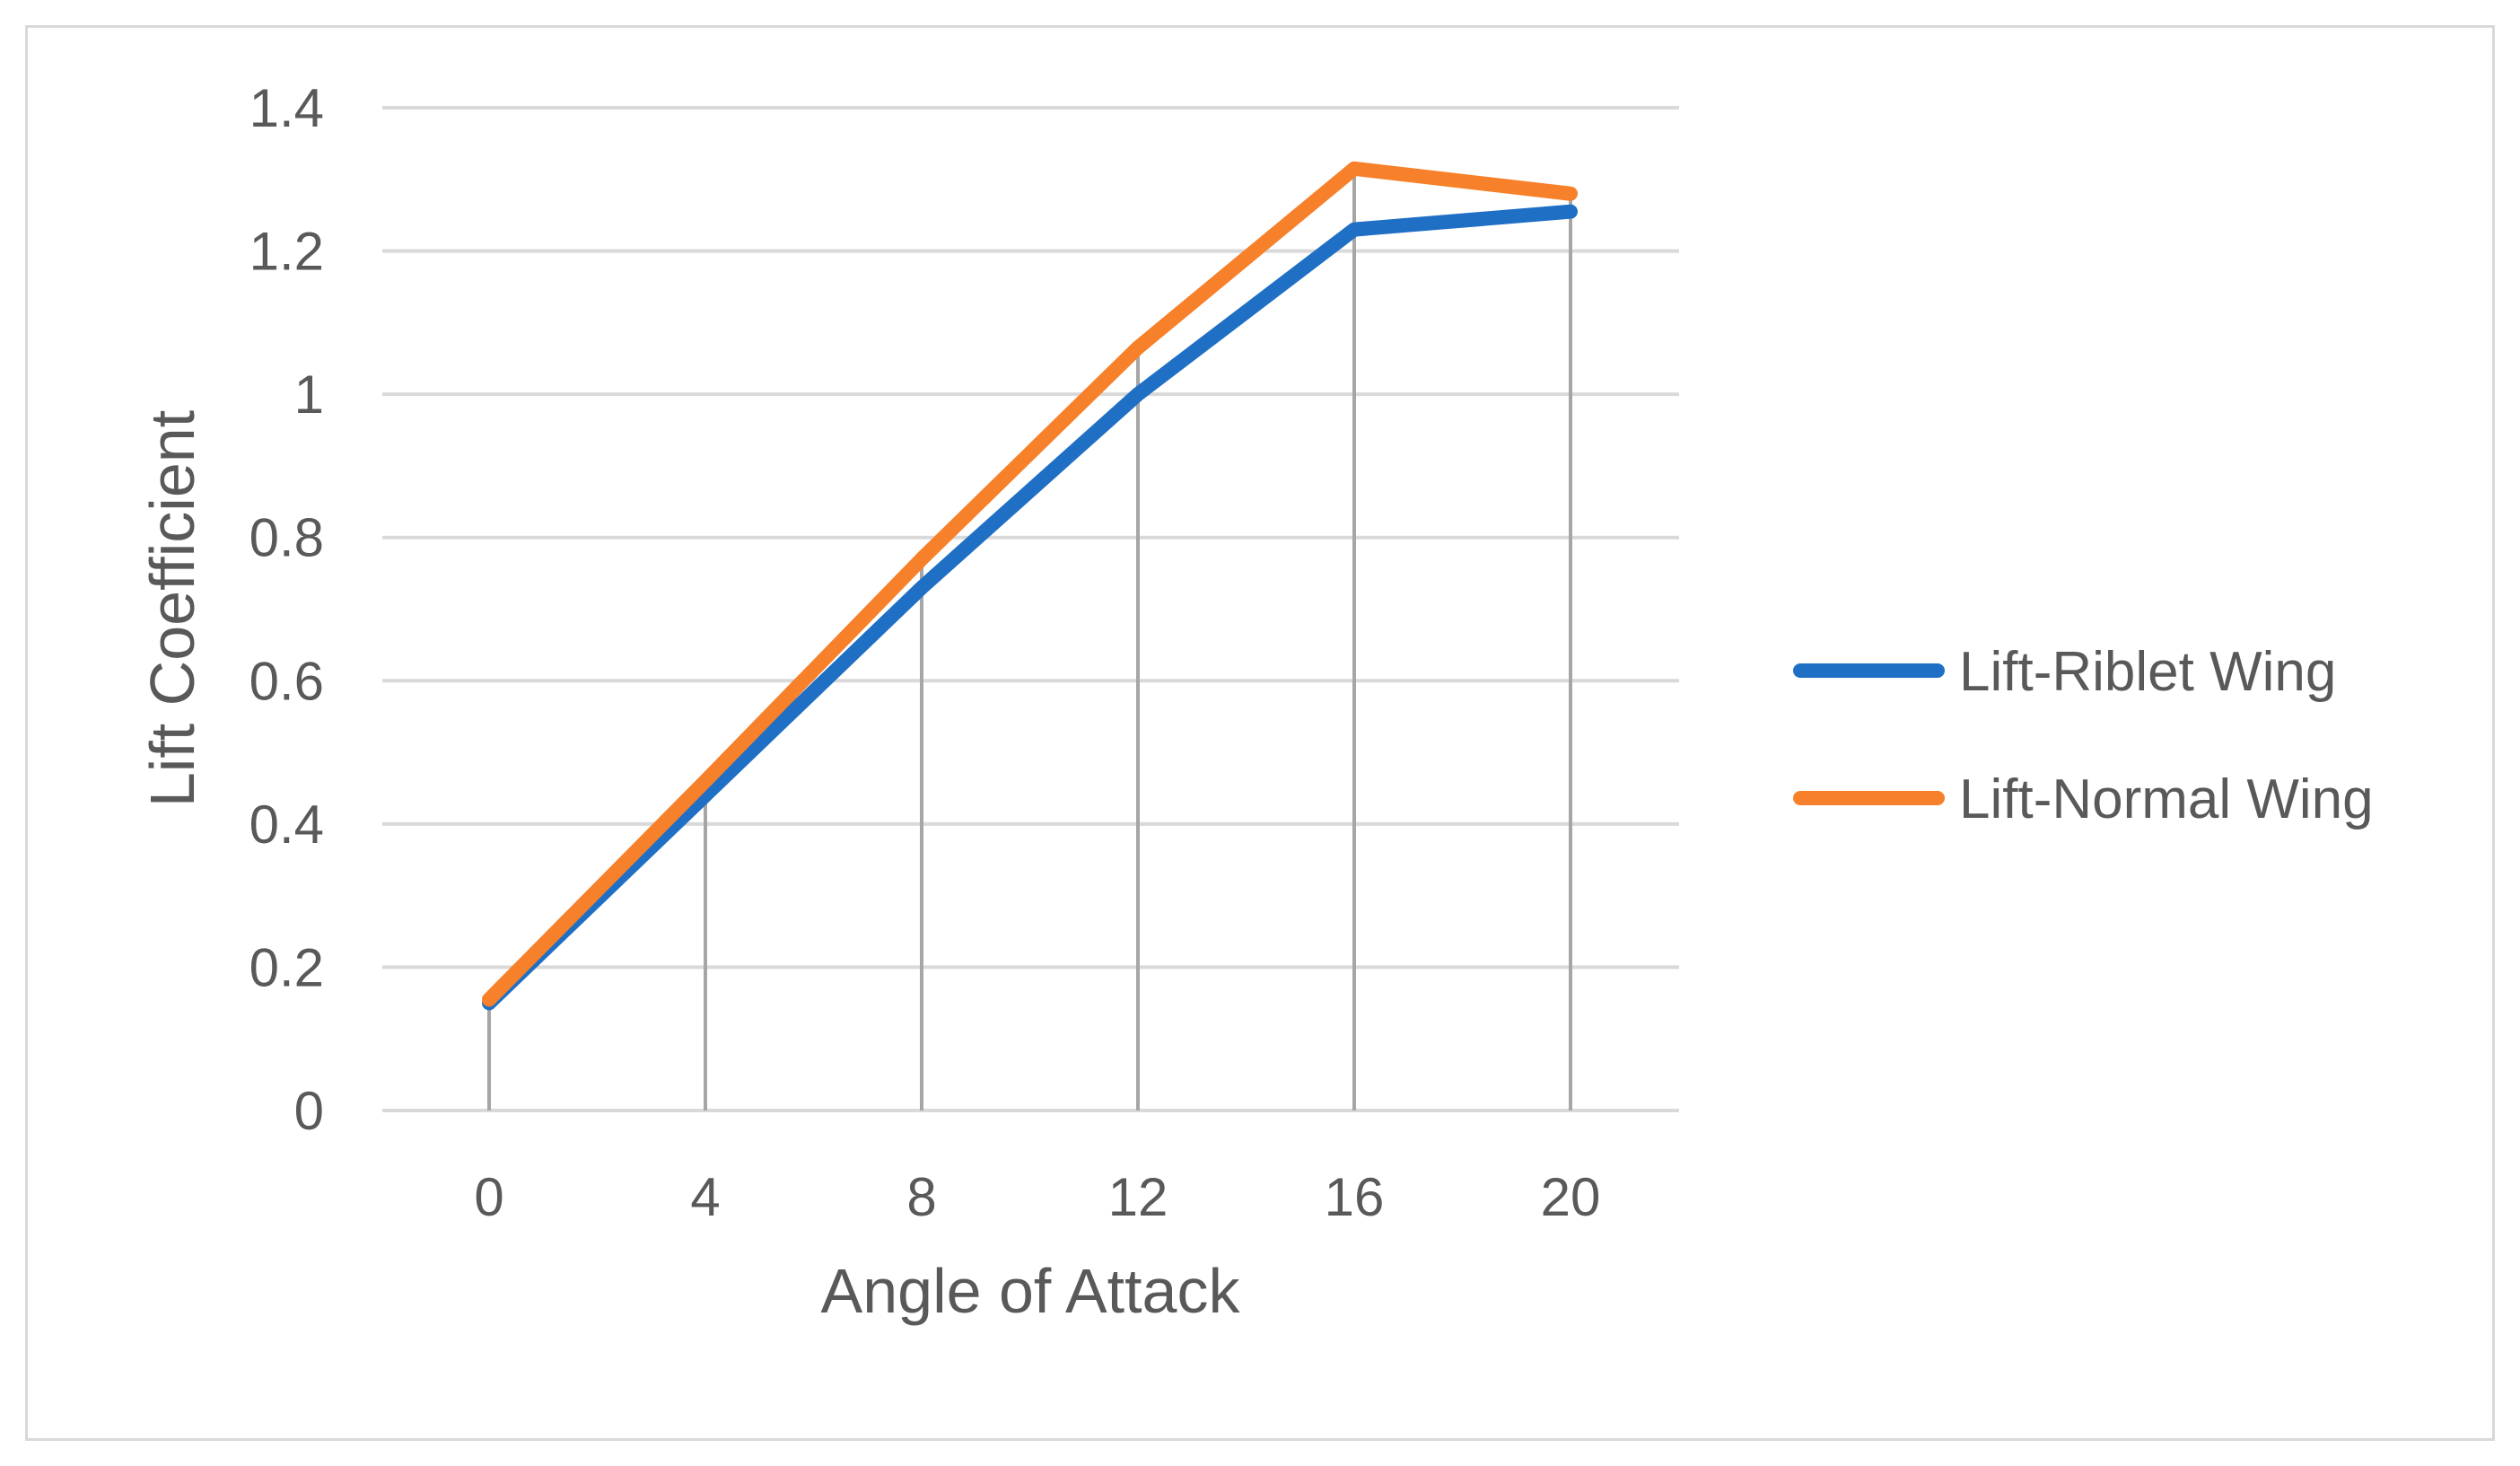 This screenshot has height=1466, width=2520. Describe the element at coordinates (172, 609) in the screenshot. I see `y-axis-title: Lift Coefficient` at that location.